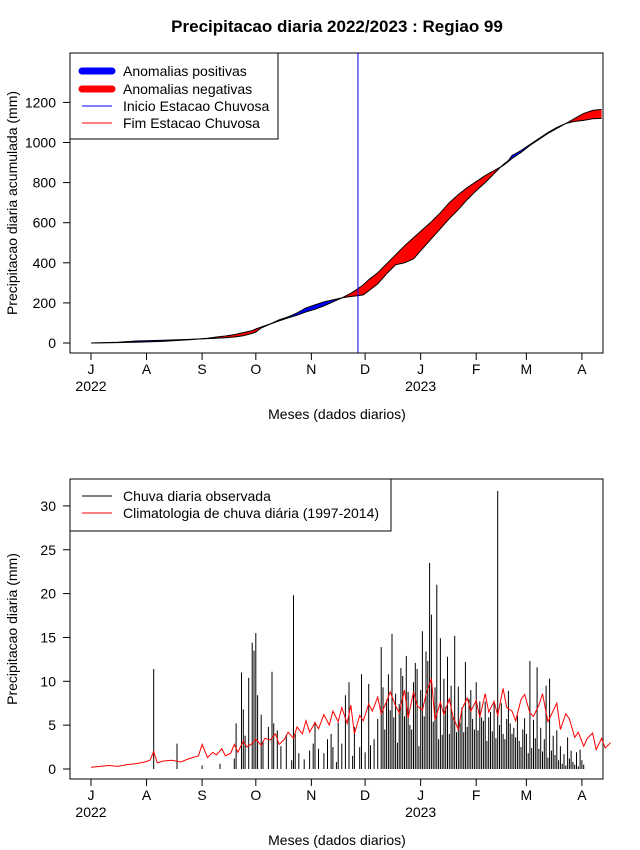 The image size is (640, 850). I want to click on daily-x-tick-label: S, so click(201, 795).